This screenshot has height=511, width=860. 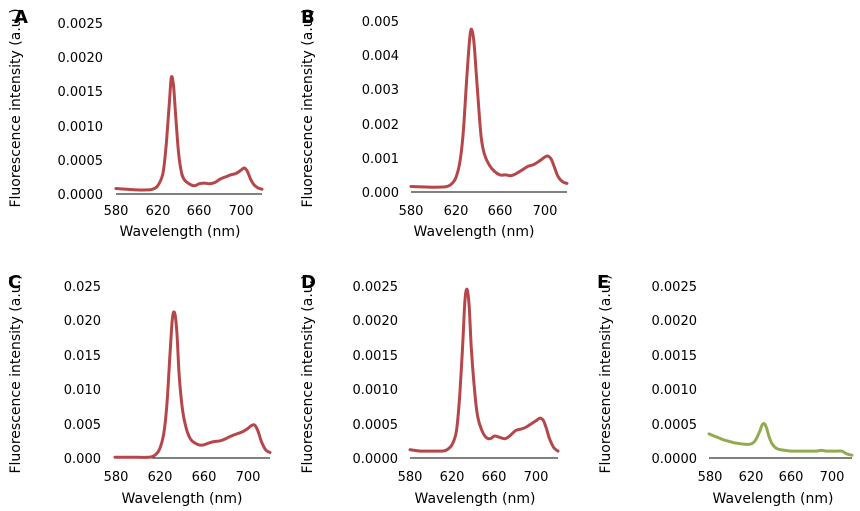 What do you see at coordinates (308, 17) in the screenshot?
I see `panel-label: B` at bounding box center [308, 17].